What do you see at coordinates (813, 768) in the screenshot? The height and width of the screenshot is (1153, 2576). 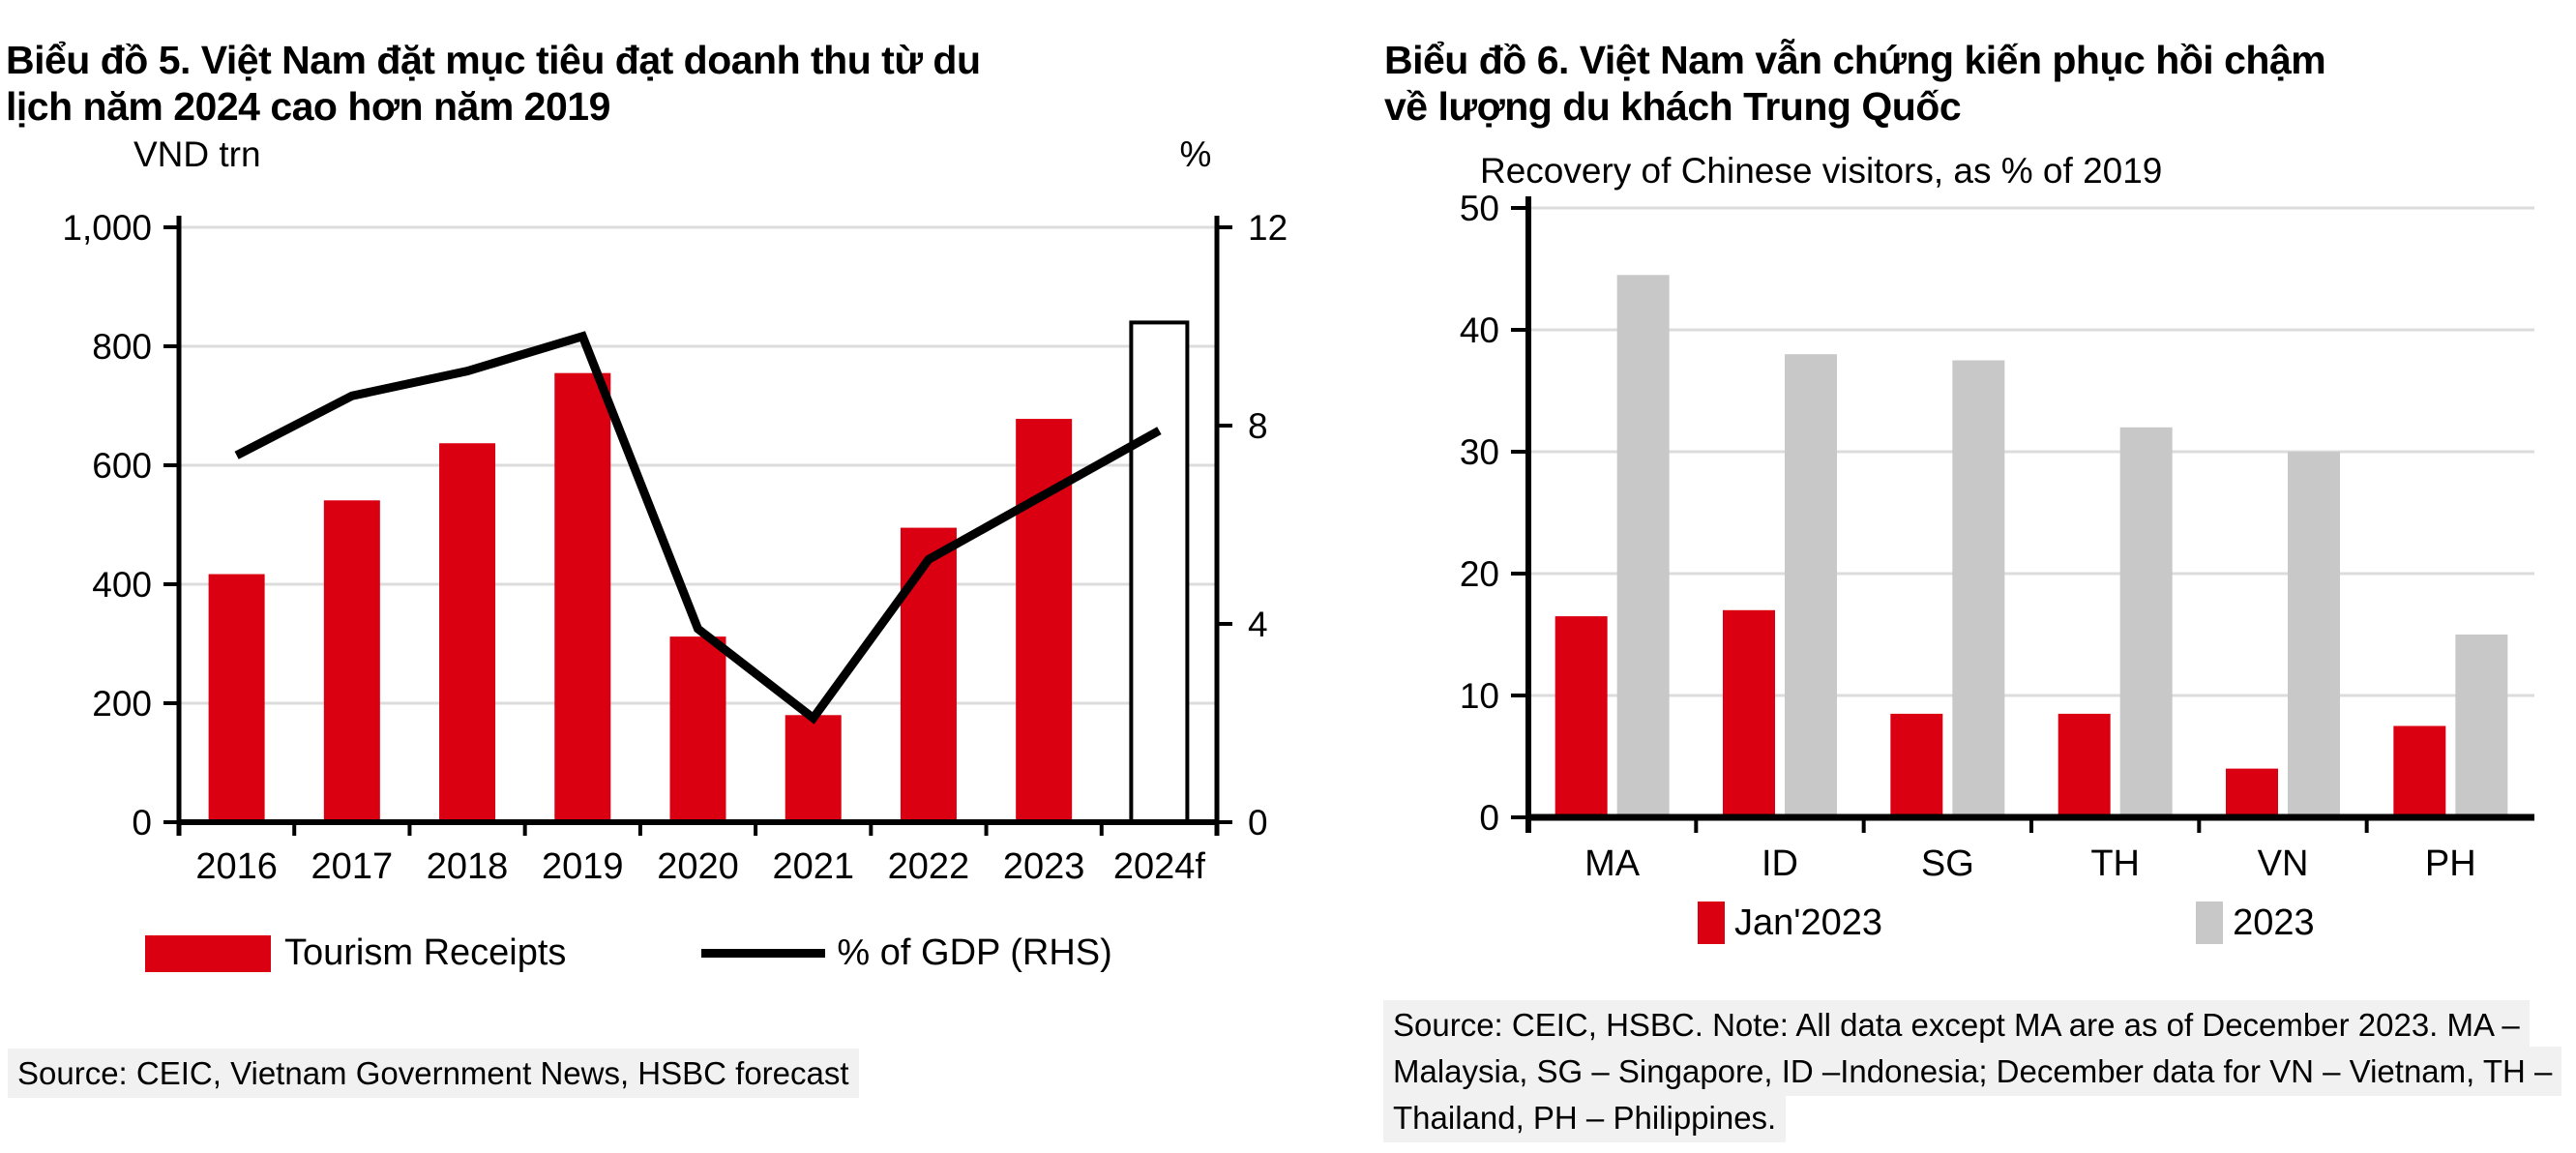 I see `bar-2021` at bounding box center [813, 768].